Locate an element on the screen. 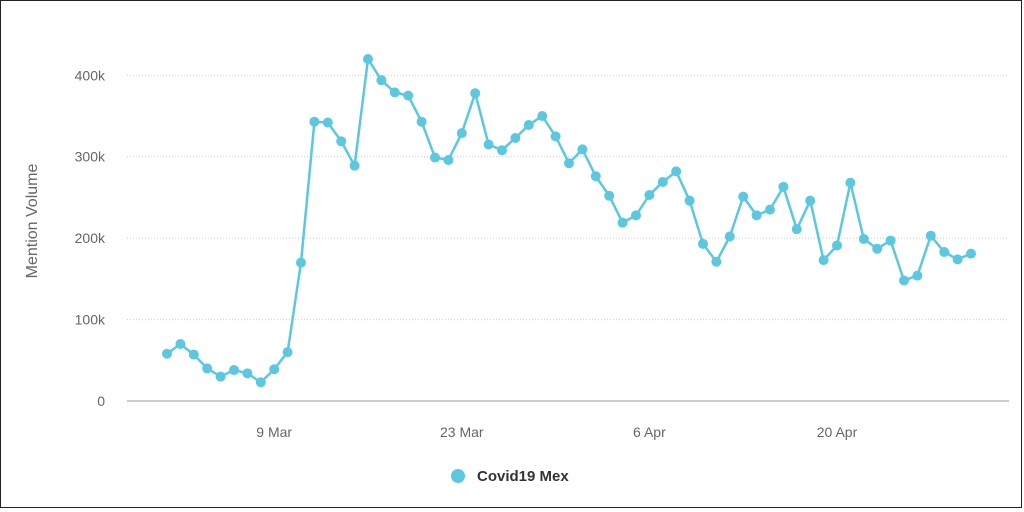 The height and width of the screenshot is (512, 1024). x-tick-label: 6 Apr is located at coordinates (649, 432).